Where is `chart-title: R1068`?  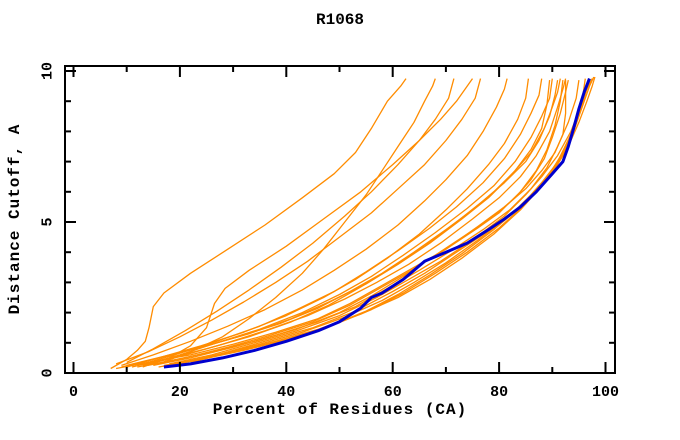
chart-title: R1068 is located at coordinates (339, 20).